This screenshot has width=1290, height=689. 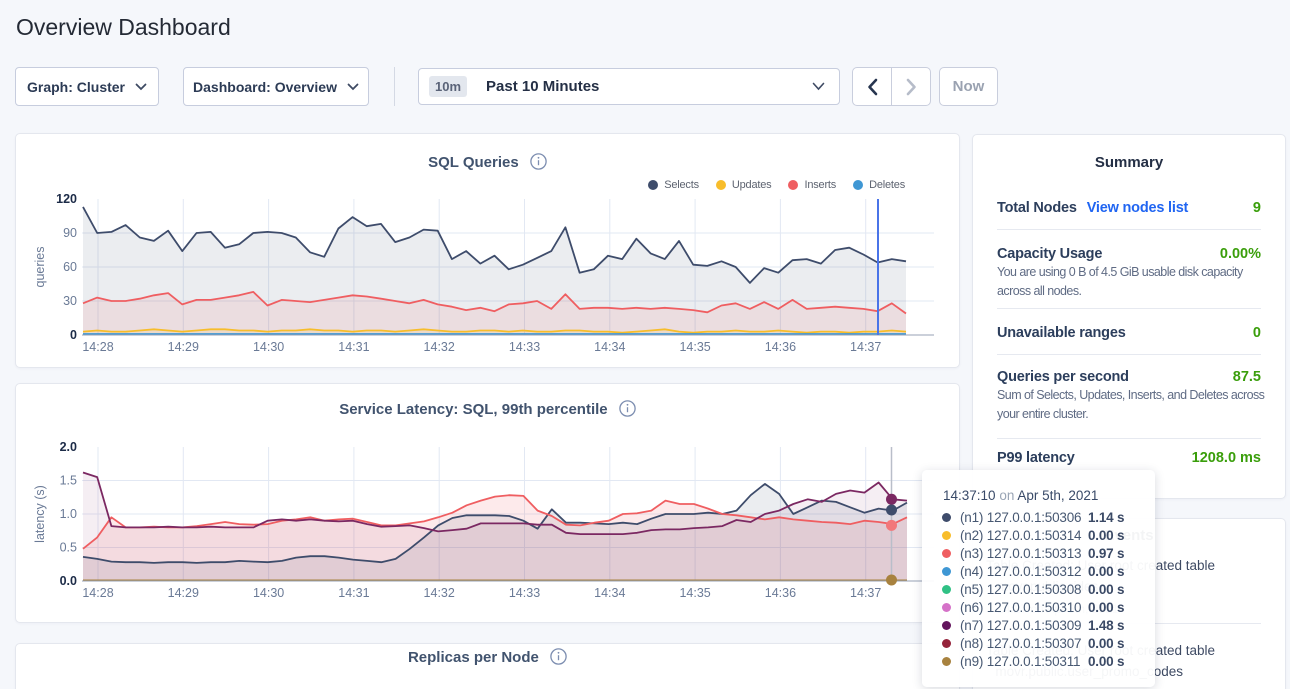 I want to click on svg-text: 120, so click(x=66, y=199).